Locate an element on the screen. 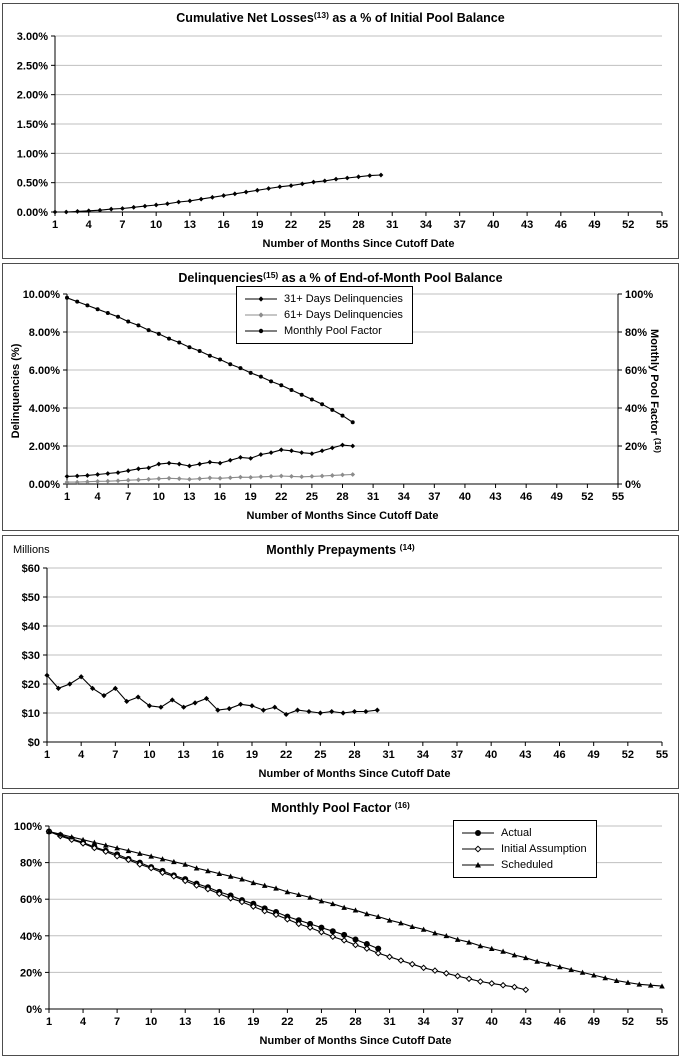 This screenshot has width=681, height=1062. svg-text: $0 is located at coordinates (34, 743).